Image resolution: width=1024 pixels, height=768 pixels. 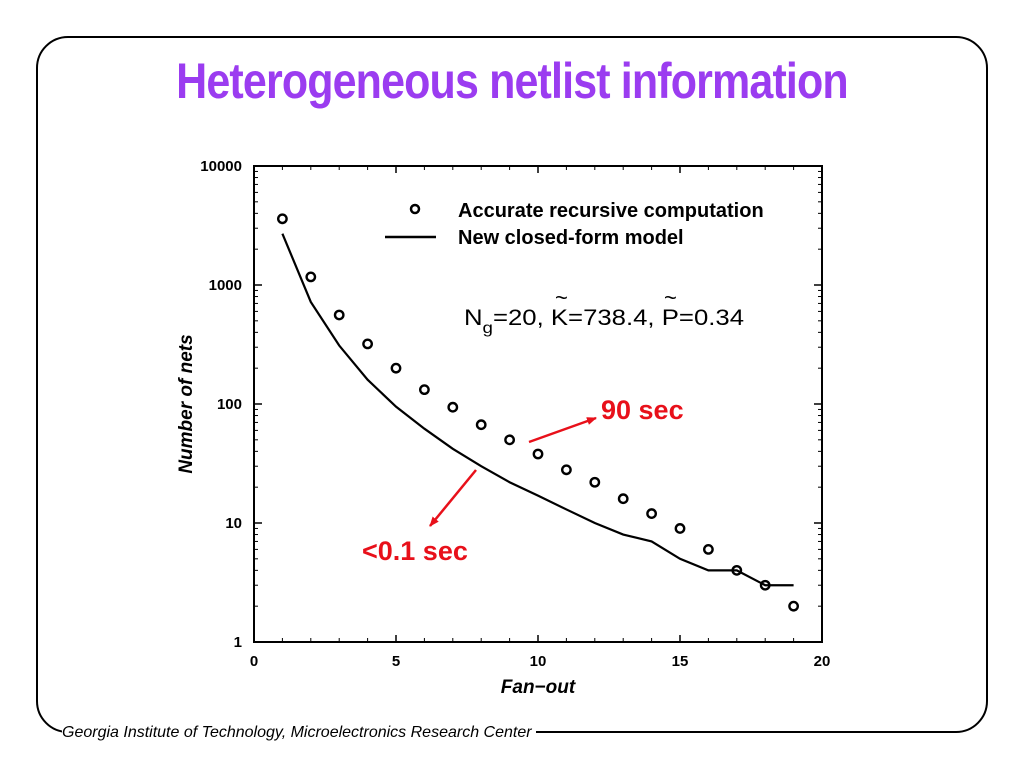 What do you see at coordinates (562, 430) in the screenshot?
I see `arrow-90-sec` at bounding box center [562, 430].